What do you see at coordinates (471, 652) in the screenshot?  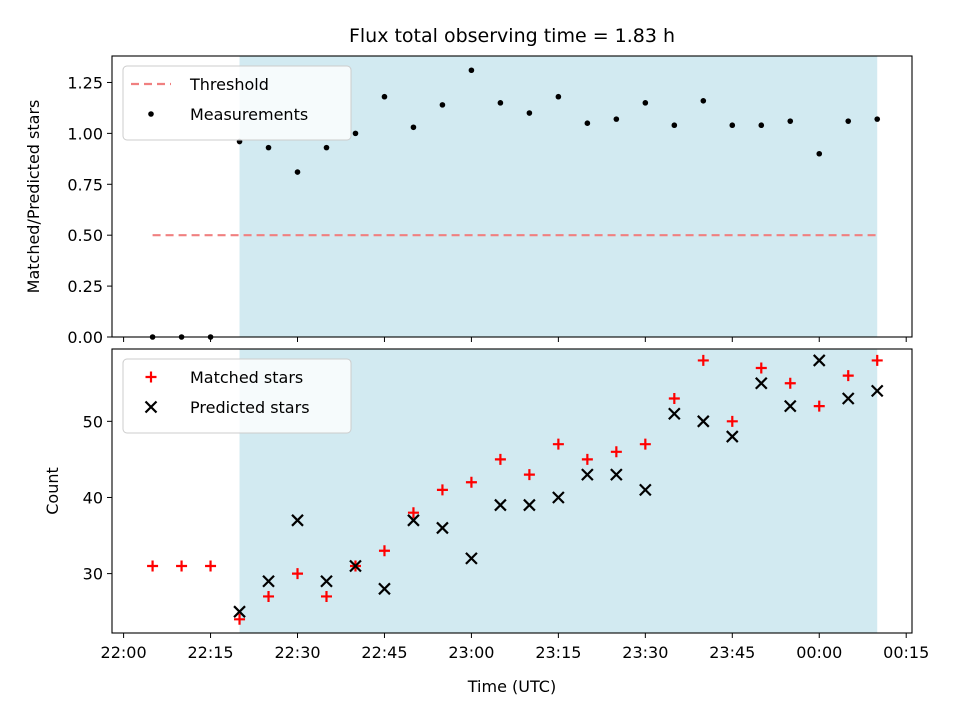 I see `x-tick-label: 23:00` at bounding box center [471, 652].